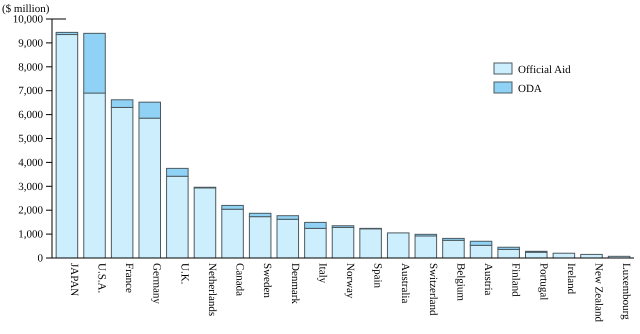 The height and width of the screenshot is (334, 640). What do you see at coordinates (240, 279) in the screenshot?
I see `x-tick-label: Canada` at bounding box center [240, 279].